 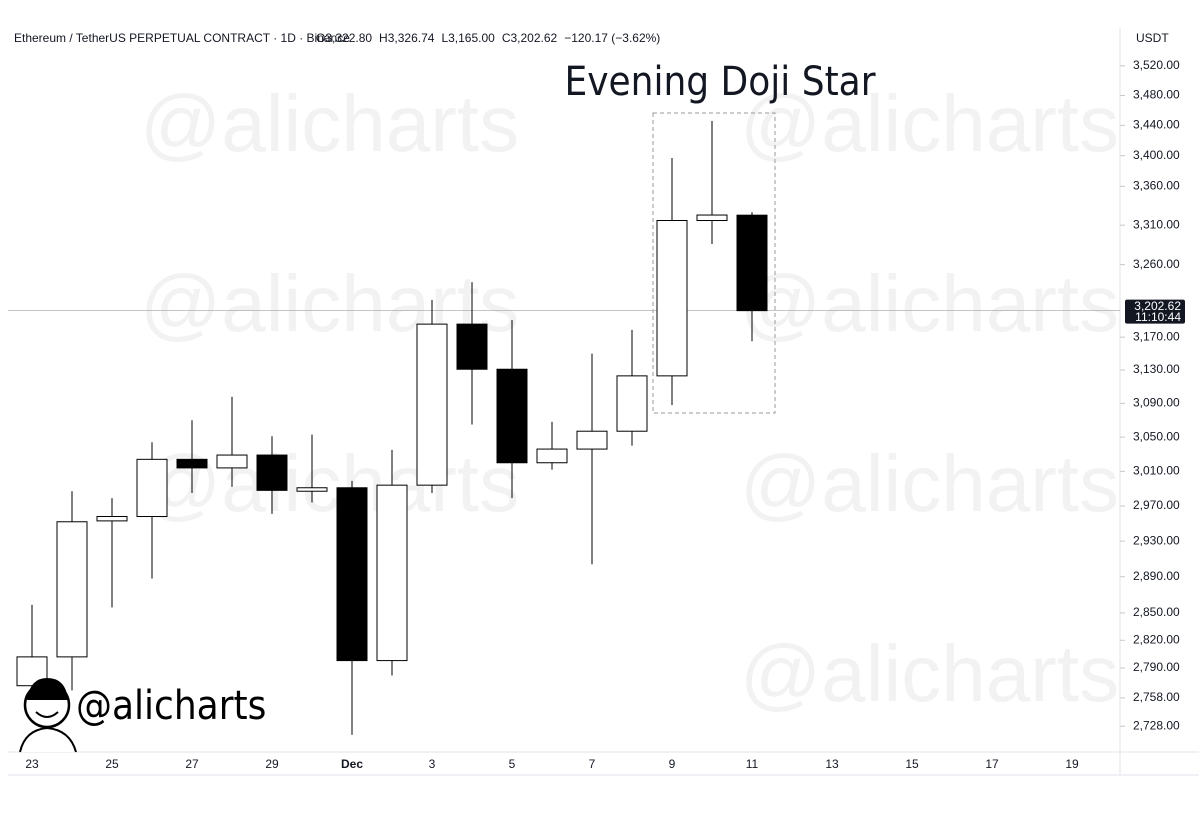 What do you see at coordinates (468, 38) in the screenshot?
I see `ohlc-label: L3,165.00` at bounding box center [468, 38].